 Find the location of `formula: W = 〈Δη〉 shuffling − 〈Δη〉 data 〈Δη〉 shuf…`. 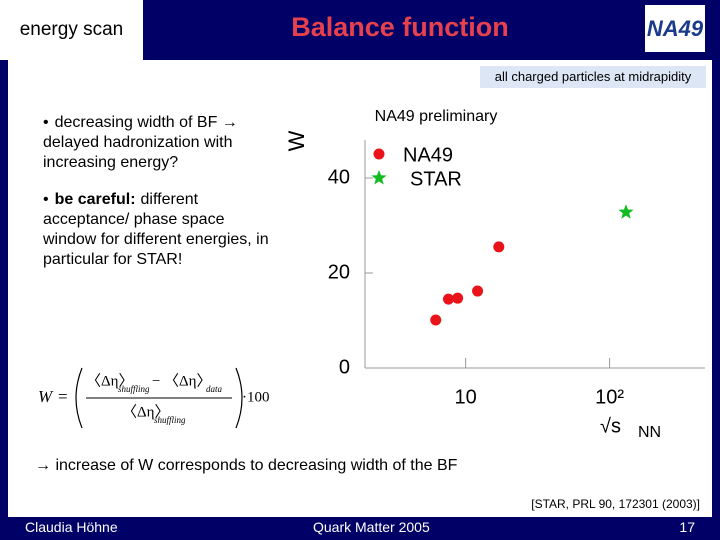

formula: W = 〈Δη〉 shuffling − 〈Δη〉 data 〈Δη〉 shuf… is located at coordinates (154, 398).